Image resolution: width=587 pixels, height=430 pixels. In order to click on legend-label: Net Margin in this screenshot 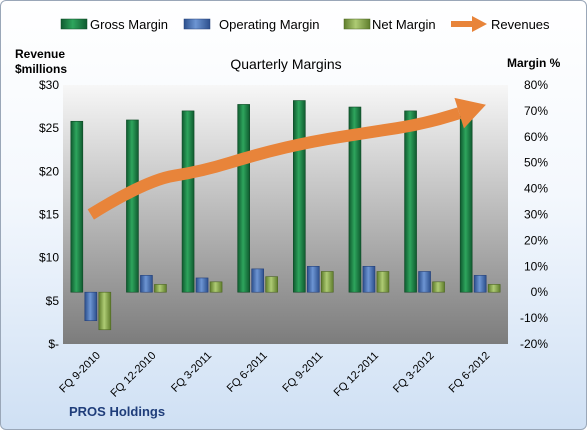, I will do `click(404, 24)`.